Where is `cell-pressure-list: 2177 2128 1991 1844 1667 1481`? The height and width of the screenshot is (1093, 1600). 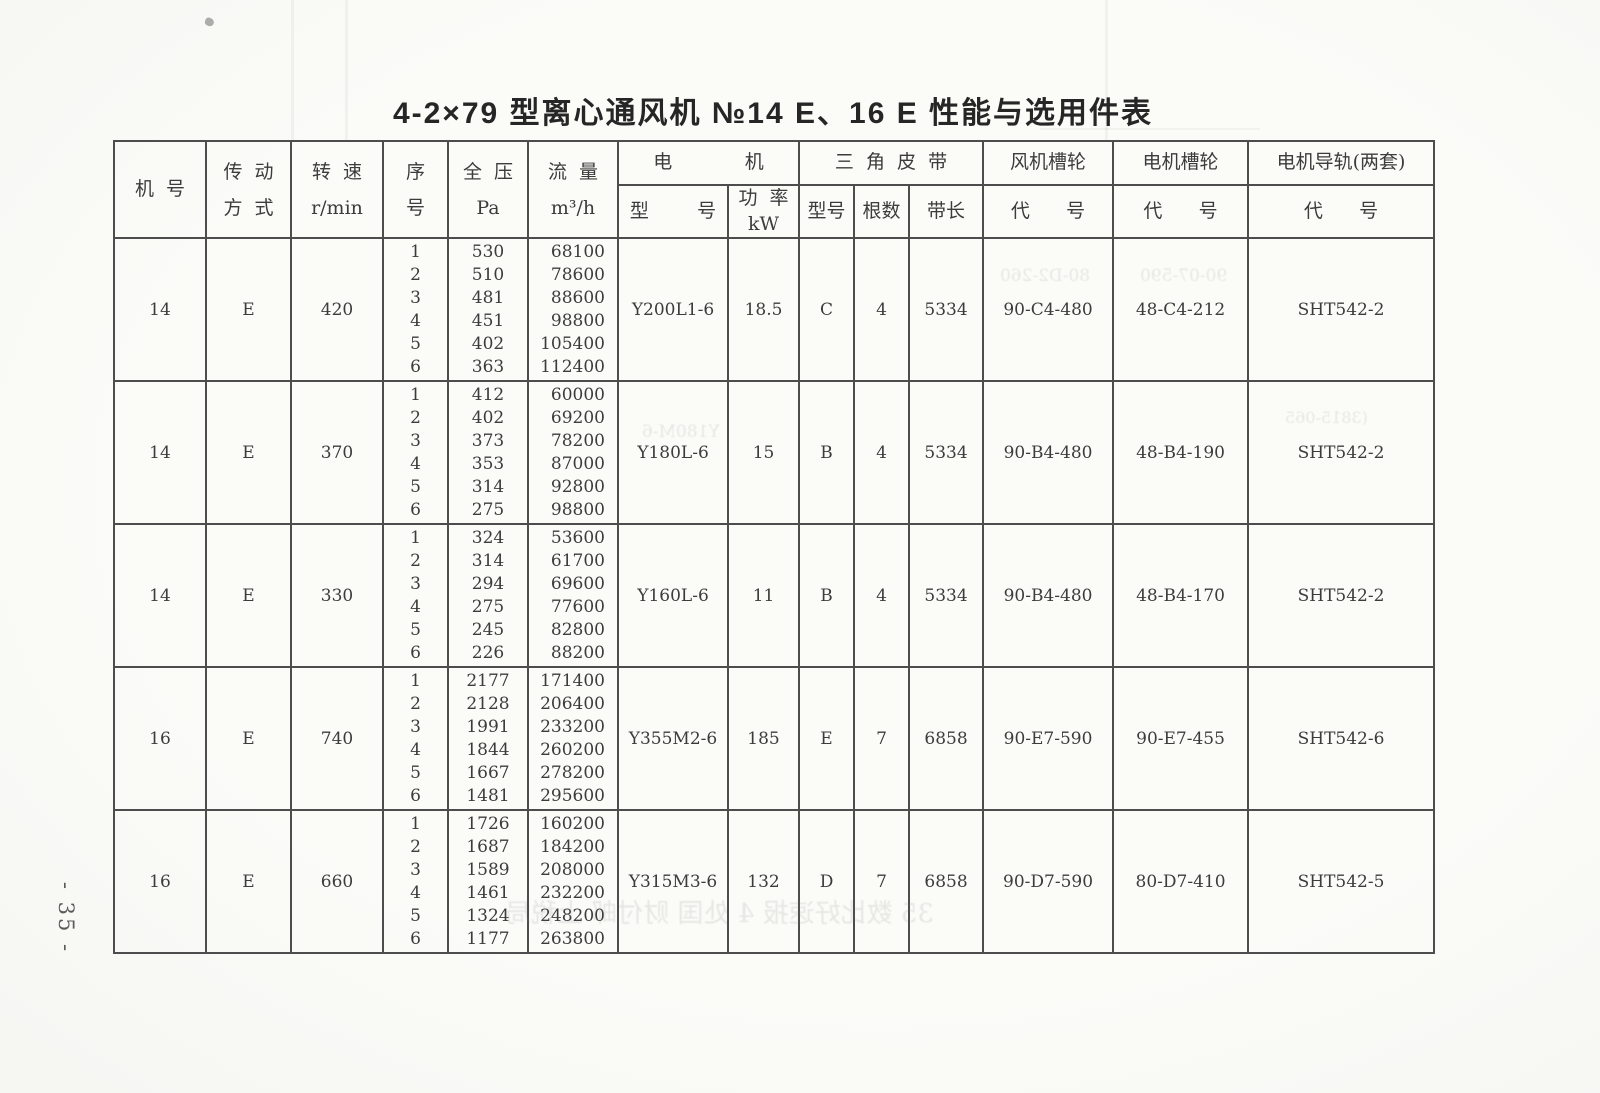
cell-pressure-list: 2177 2128 1991 1844 1667 1481 is located at coordinates (488, 739).